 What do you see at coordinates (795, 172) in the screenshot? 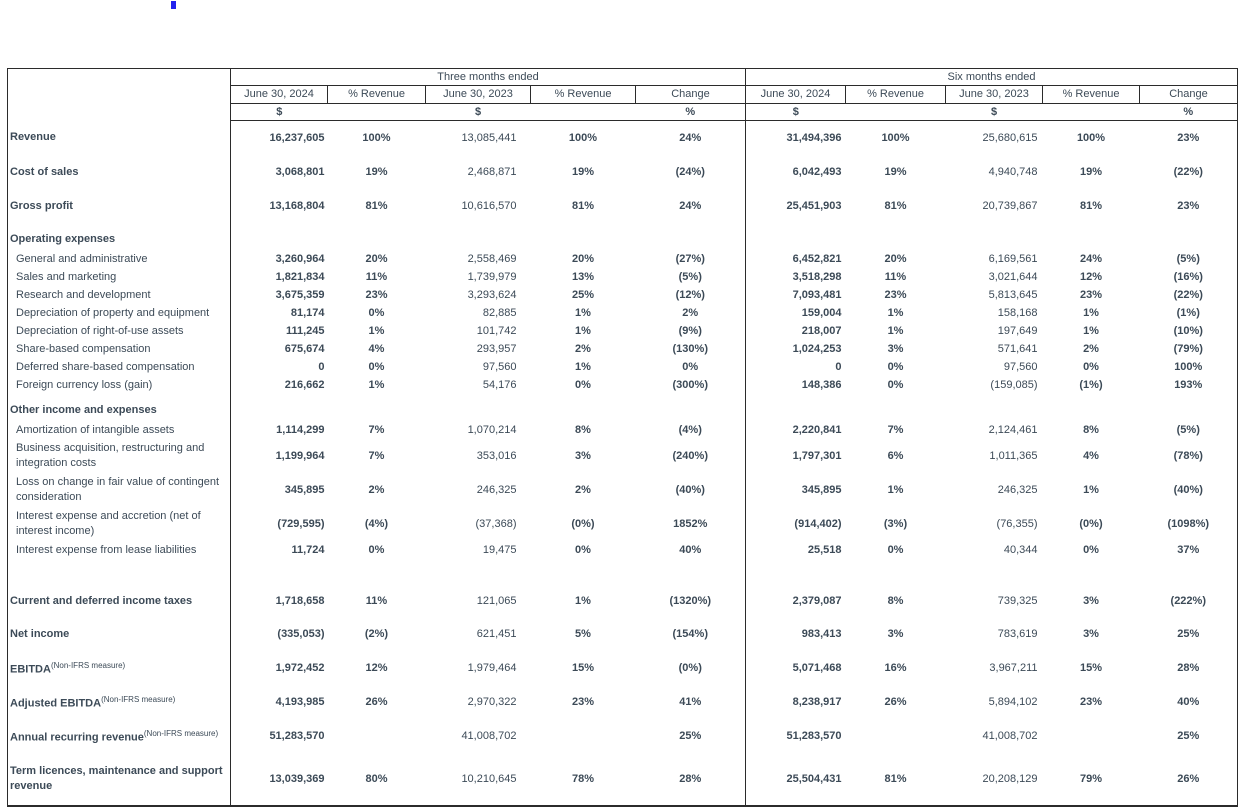
I see `value-cell: 6,042,493` at bounding box center [795, 172].